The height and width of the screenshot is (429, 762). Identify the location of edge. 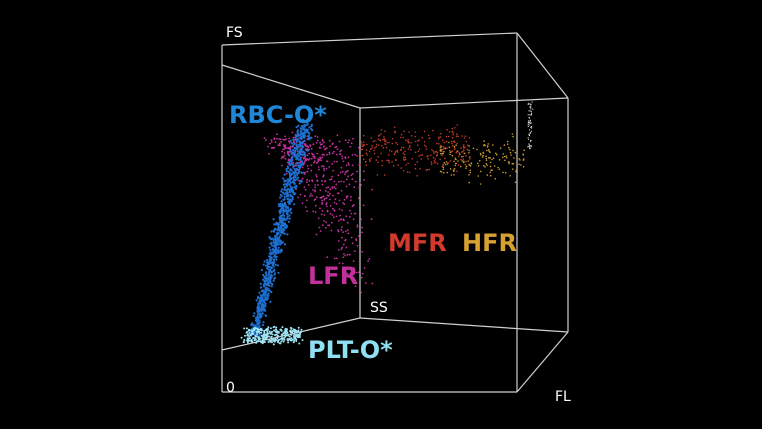
(464, 325).